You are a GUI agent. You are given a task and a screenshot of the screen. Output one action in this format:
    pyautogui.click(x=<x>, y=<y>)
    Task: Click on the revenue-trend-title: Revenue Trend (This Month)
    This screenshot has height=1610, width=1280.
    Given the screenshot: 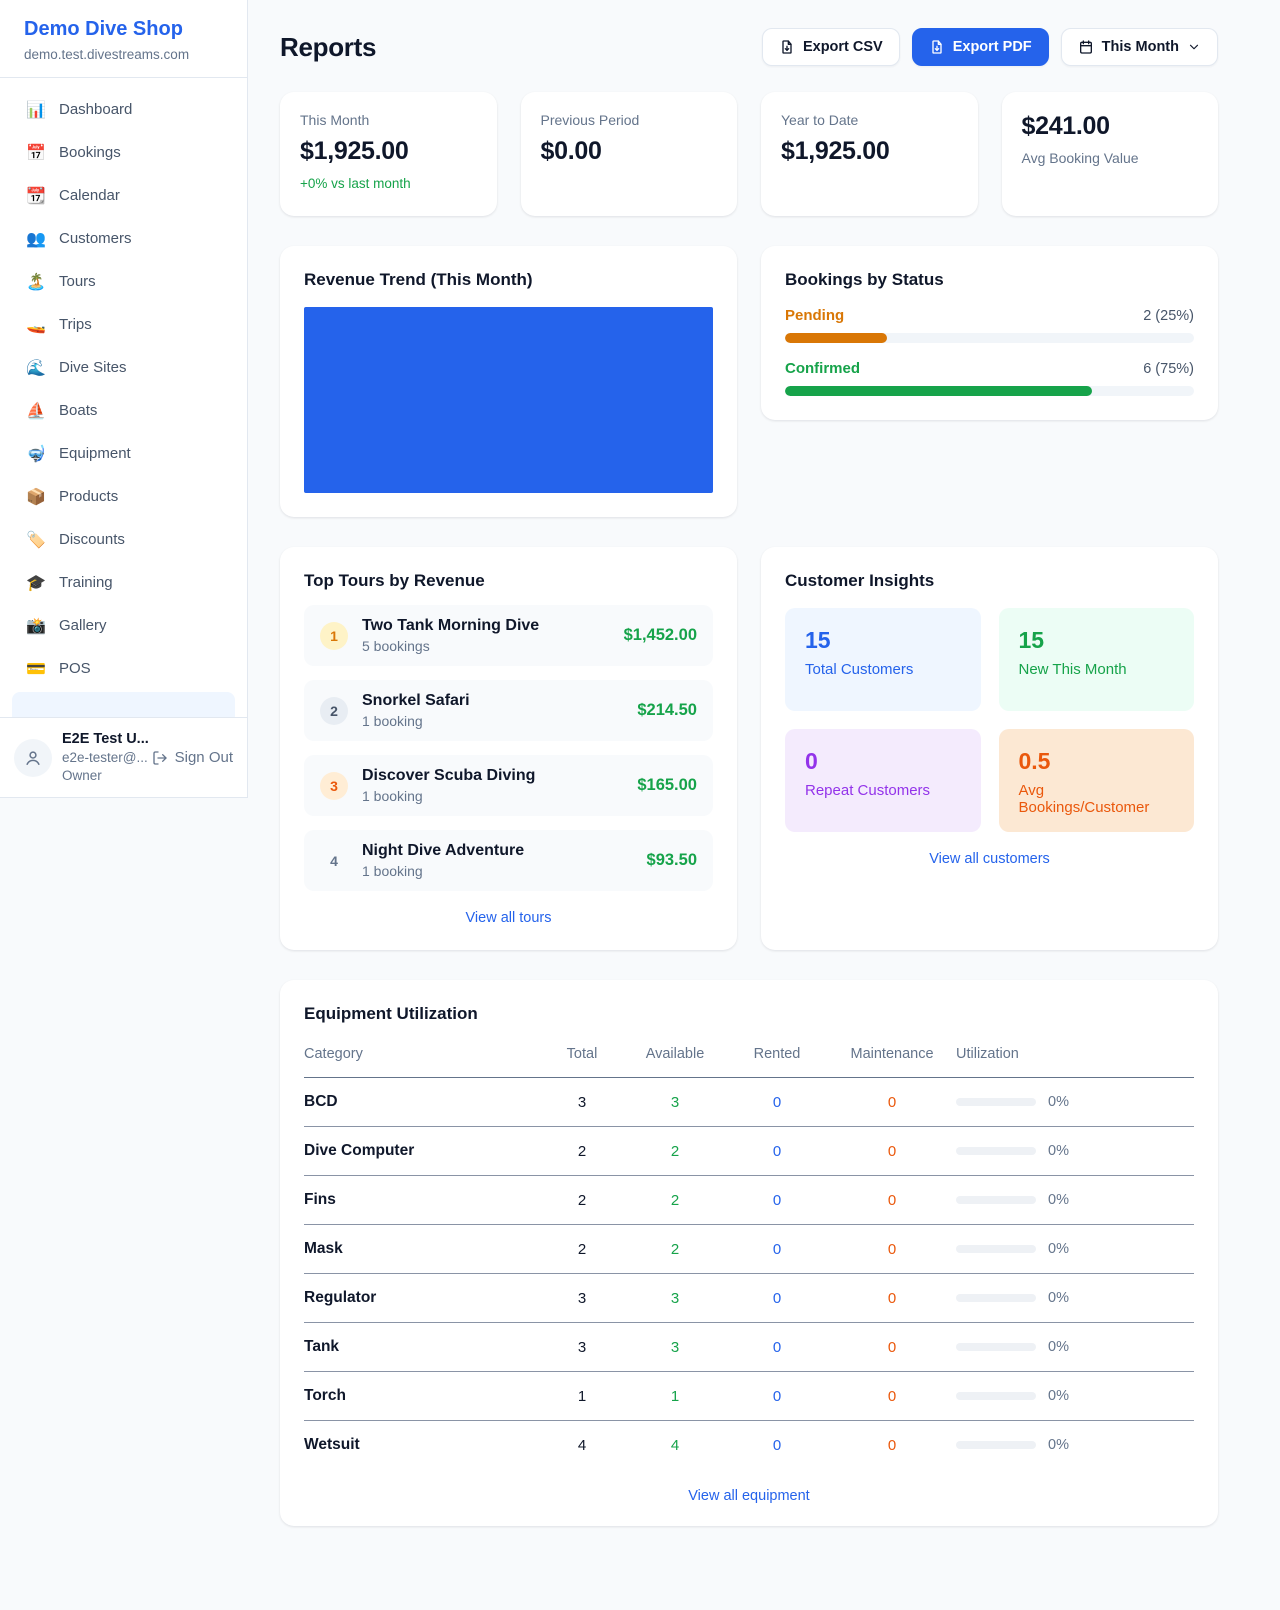 What is the action you would take?
    pyautogui.click(x=418, y=279)
    